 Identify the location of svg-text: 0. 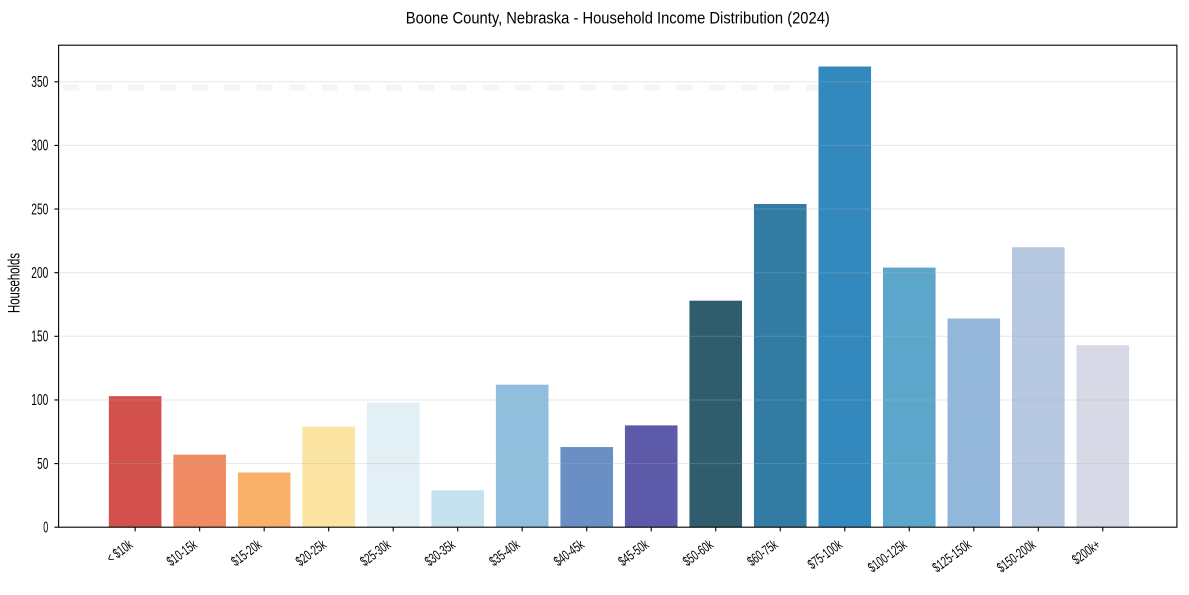
(45, 528).